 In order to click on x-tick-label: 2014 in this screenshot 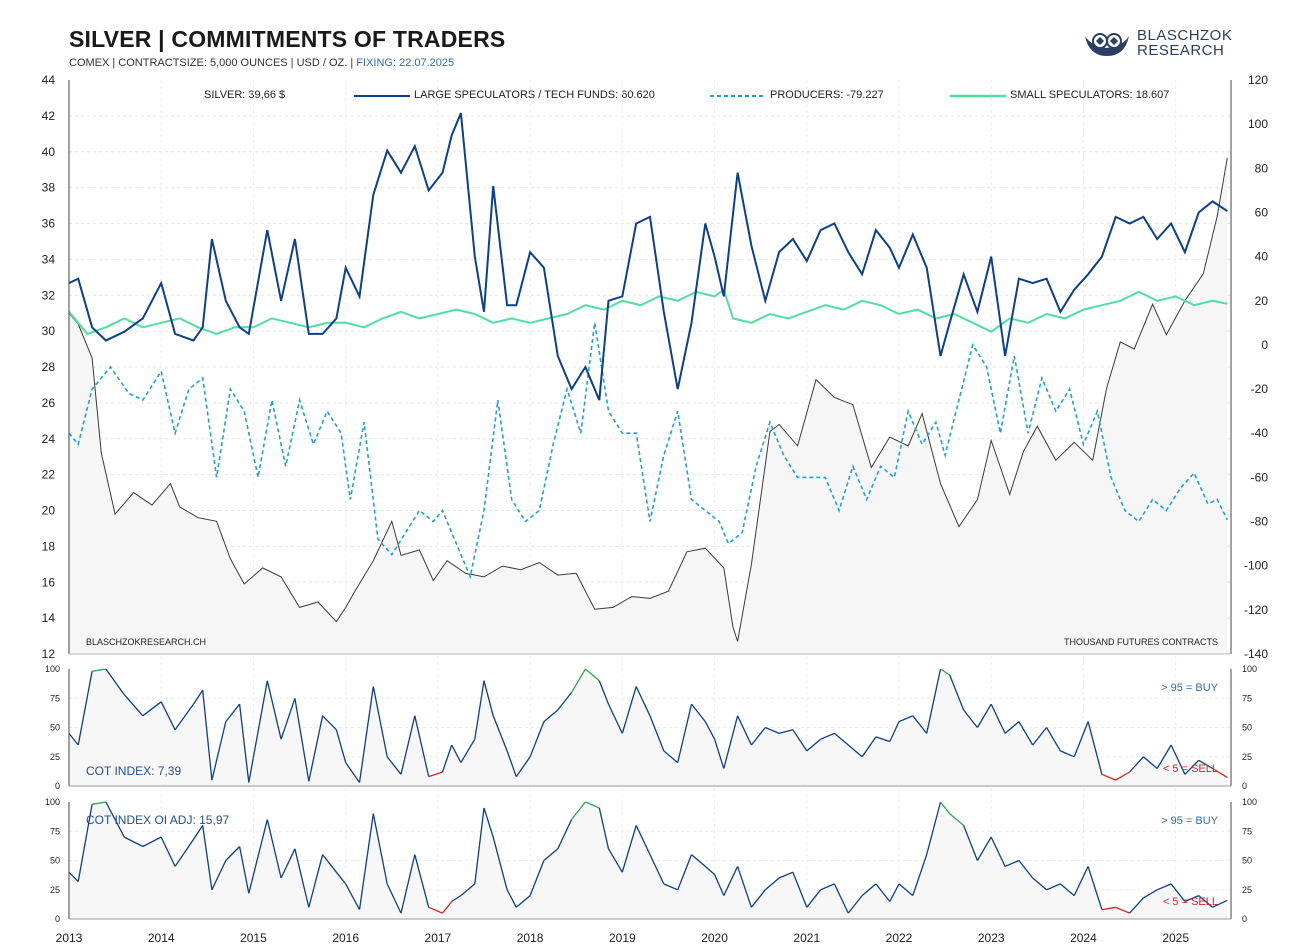, I will do `click(161, 938)`.